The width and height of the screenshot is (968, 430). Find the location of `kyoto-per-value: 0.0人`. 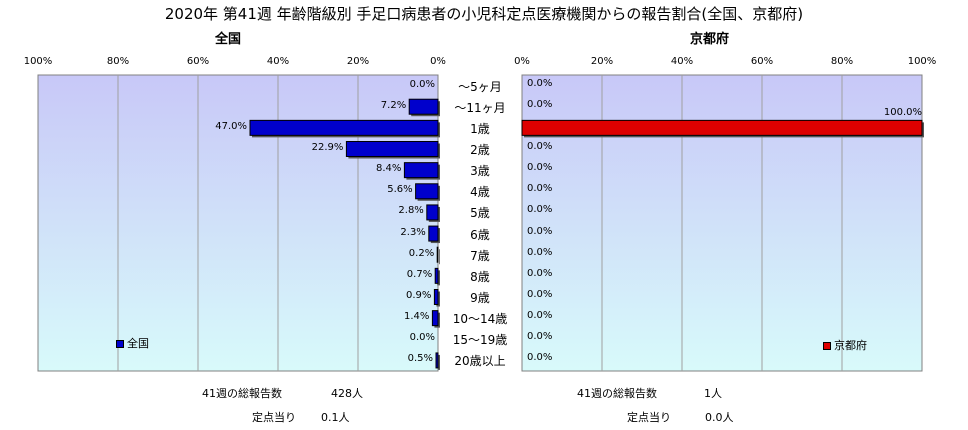

kyoto-per-value: 0.0人 is located at coordinates (719, 417).